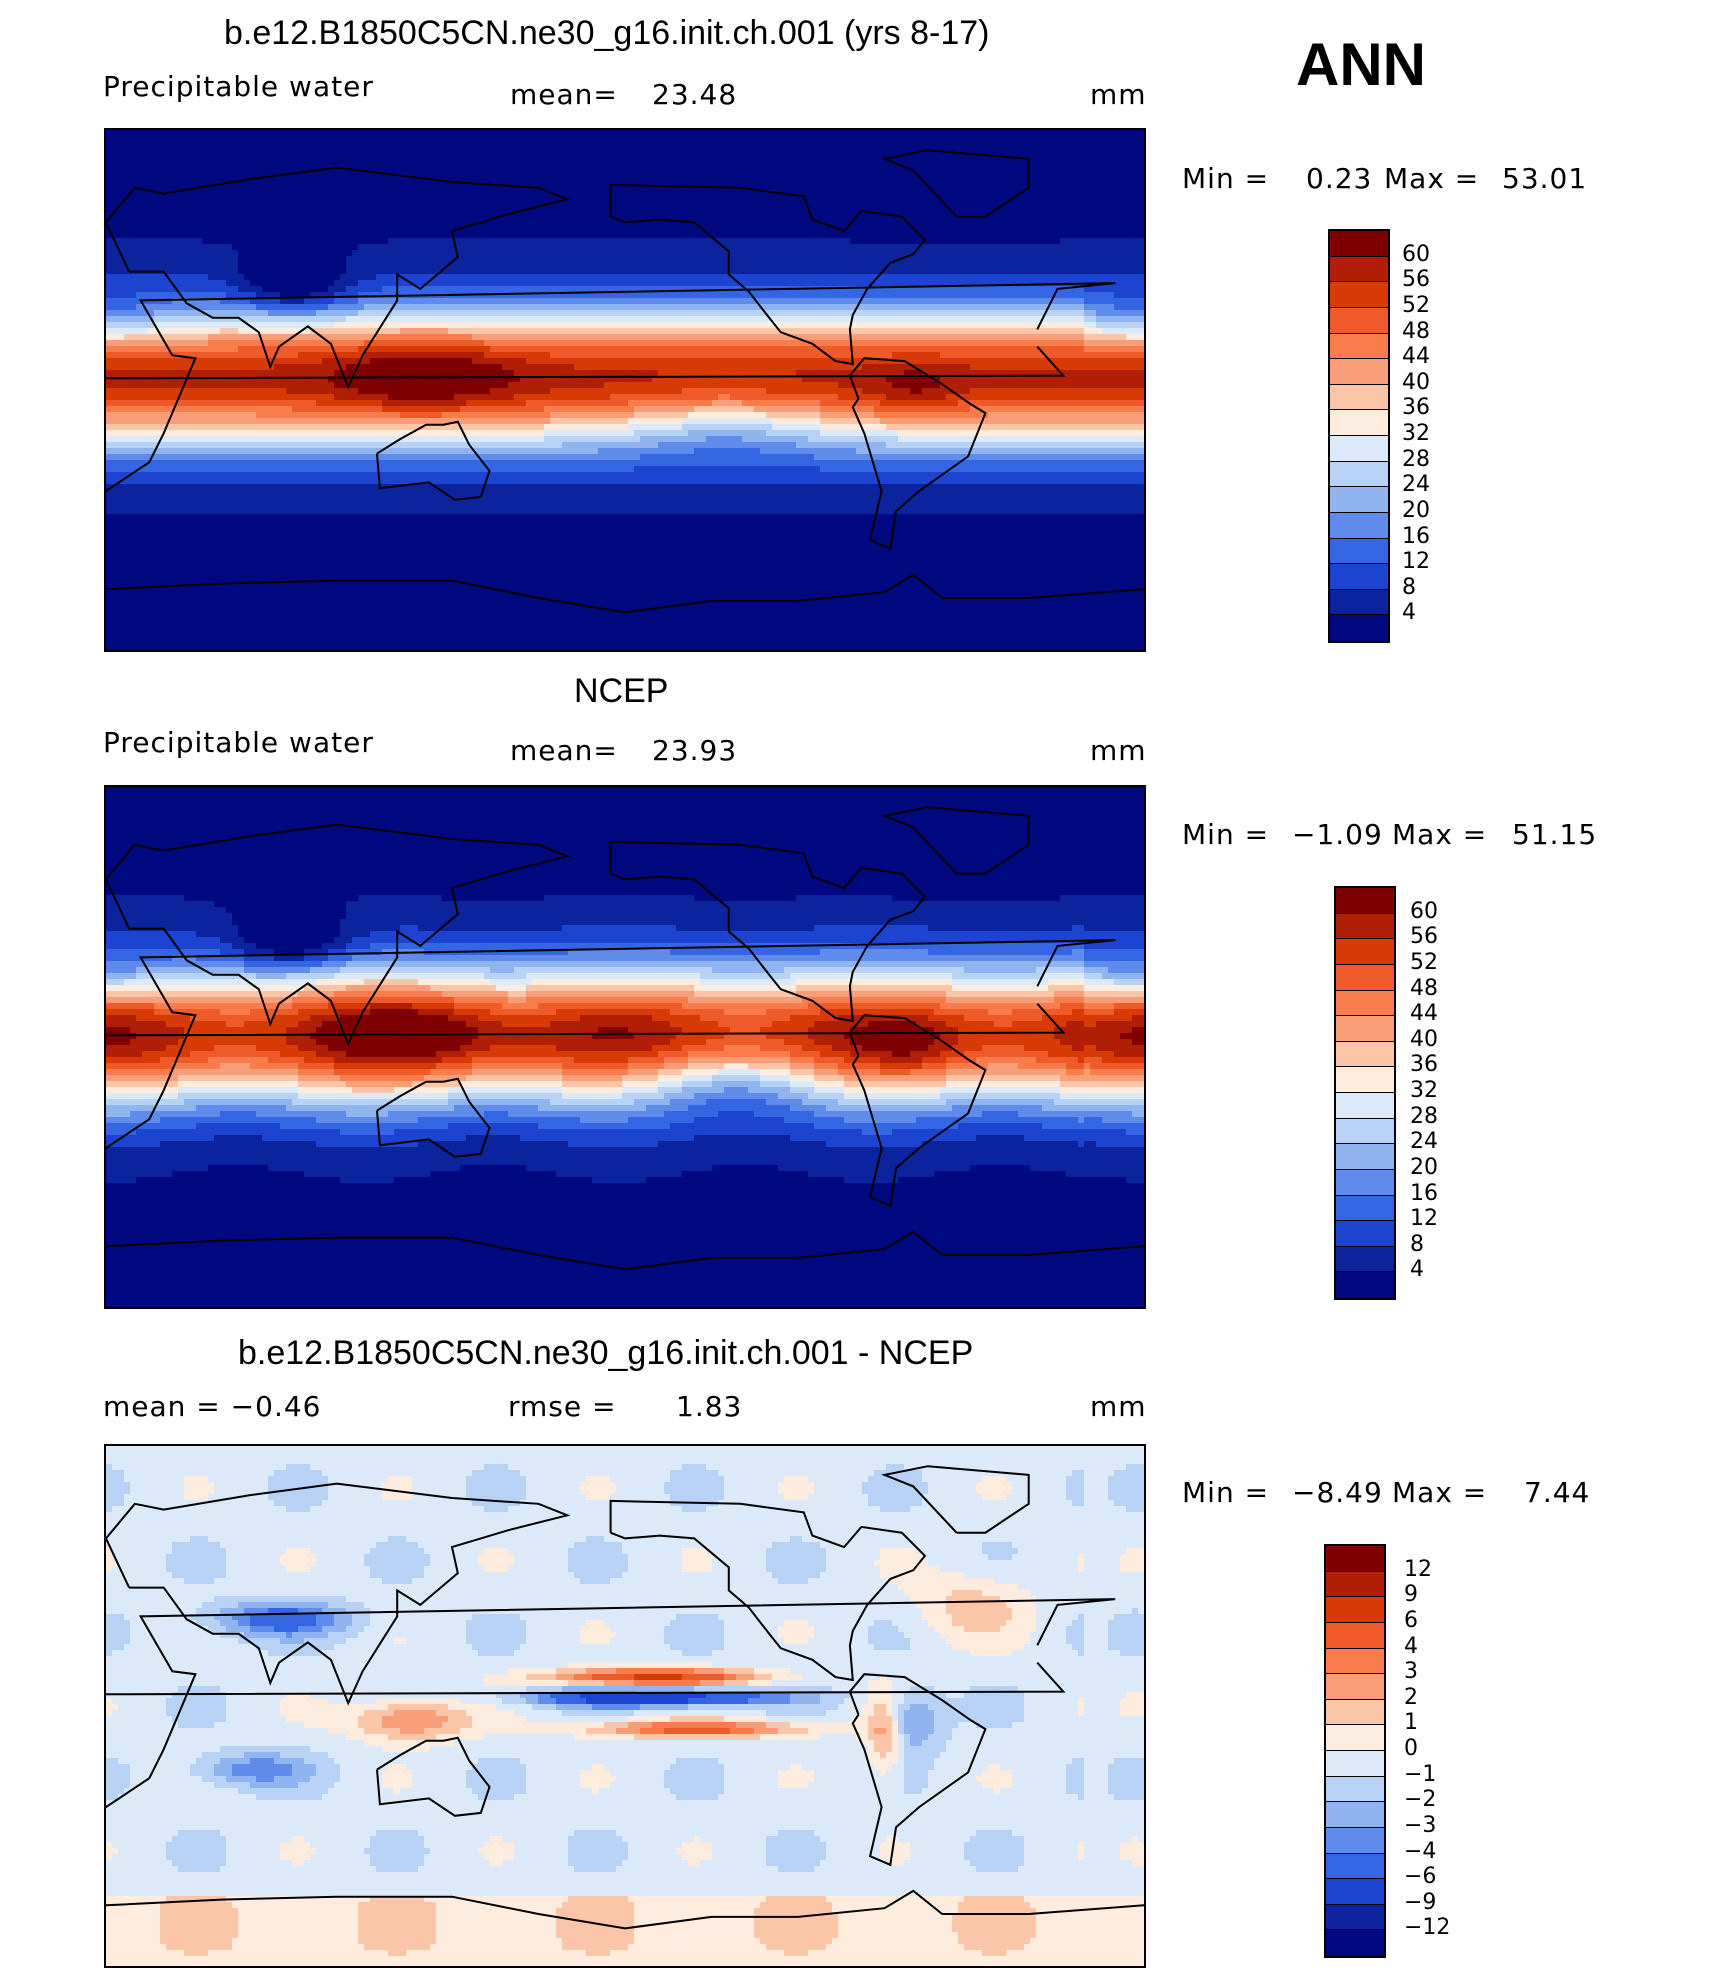 The height and width of the screenshot is (1986, 1710). Describe the element at coordinates (1226, 178) in the screenshot. I see `panel-1-min-label: Min =` at that location.